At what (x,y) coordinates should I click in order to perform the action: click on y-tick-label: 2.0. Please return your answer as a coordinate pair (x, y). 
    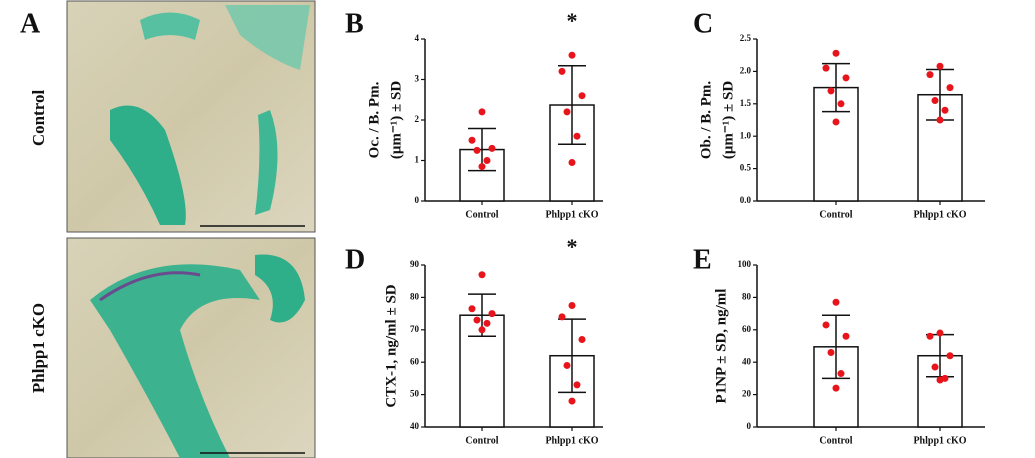
    Looking at the image, I should click on (746, 70).